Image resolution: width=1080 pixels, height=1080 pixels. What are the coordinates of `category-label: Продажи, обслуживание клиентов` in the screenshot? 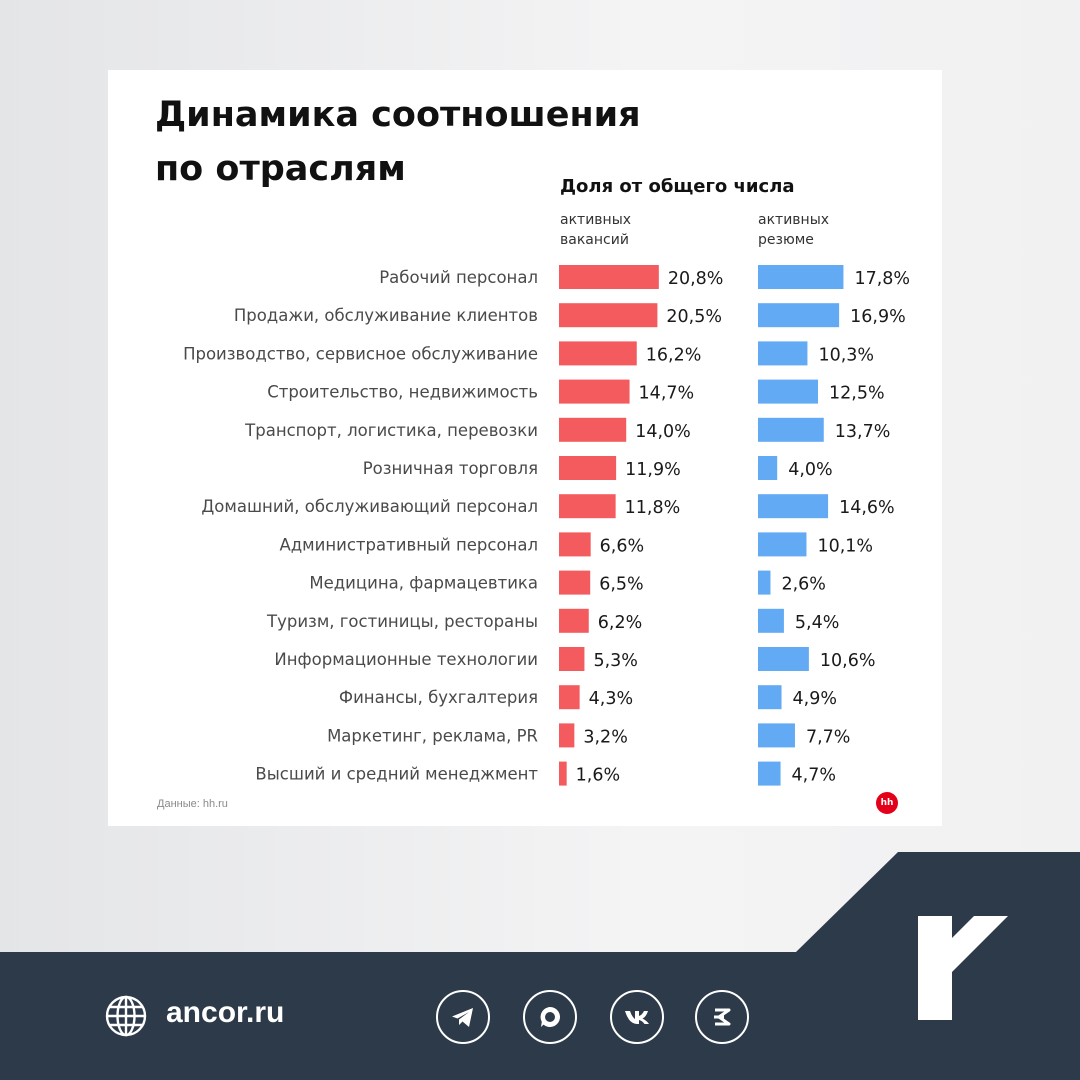 It's located at (386, 315).